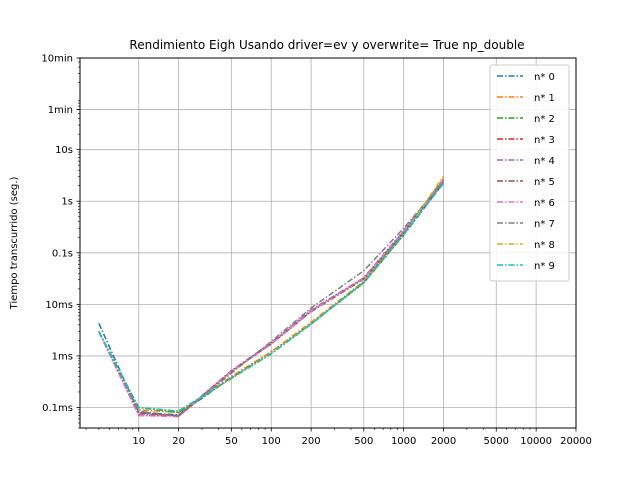 The height and width of the screenshot is (480, 640). I want to click on legend: n* 0 n* 1 n* 2 n* 3 n* 4 n* 5 n* 6 n* 7 n* 8 n* 9, so click(529, 173).